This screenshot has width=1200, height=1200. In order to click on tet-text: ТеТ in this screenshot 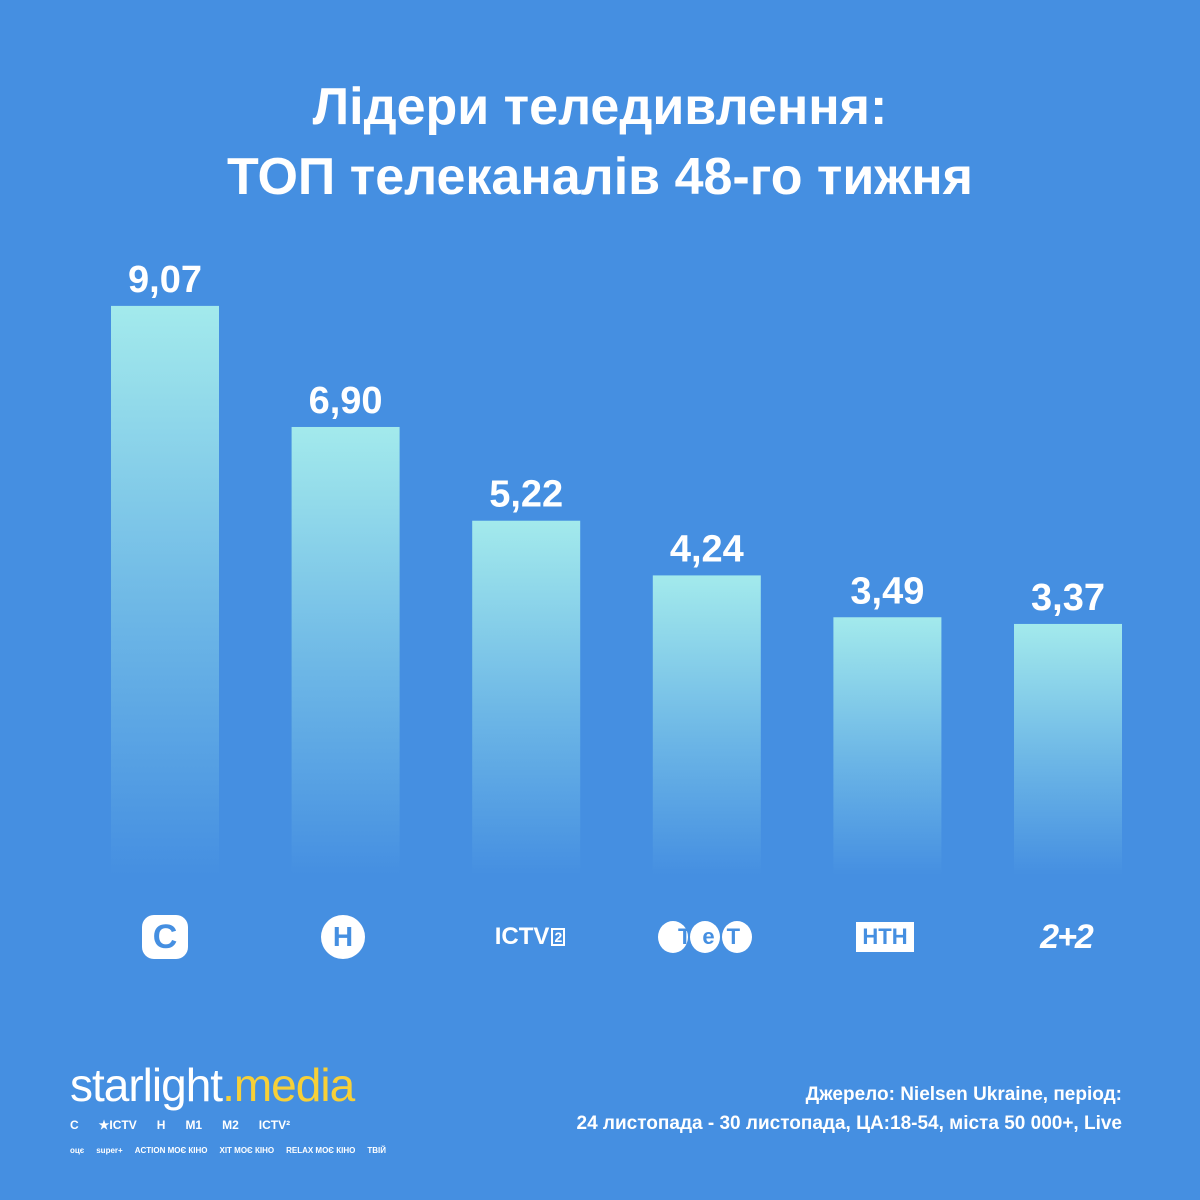, I will do `click(715, 936)`.